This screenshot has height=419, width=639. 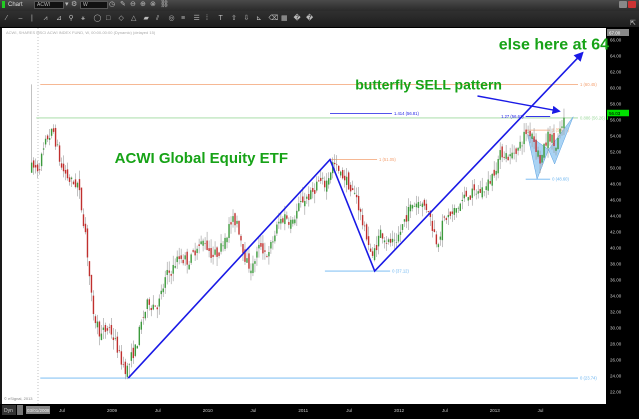 What do you see at coordinates (59, 18) in the screenshot?
I see `fib-icon: ⊿` at bounding box center [59, 18].